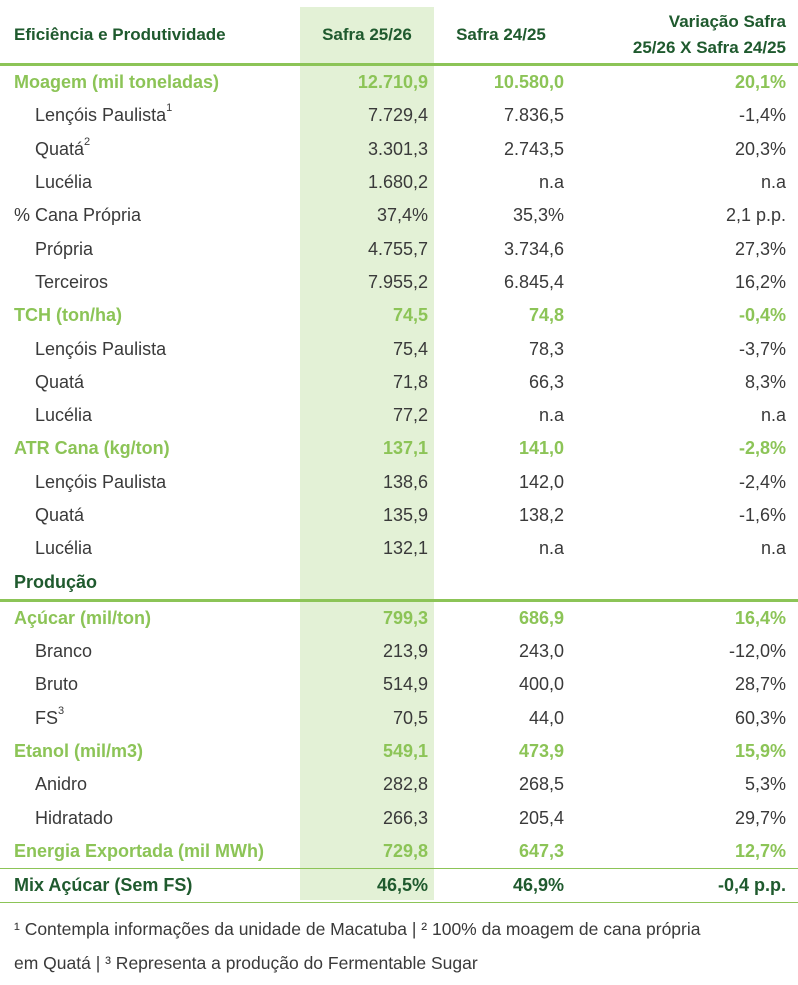 This screenshot has height=985, width=798. Describe the element at coordinates (501, 852) in the screenshot. I see `value-safra-2425: 647,3` at that location.